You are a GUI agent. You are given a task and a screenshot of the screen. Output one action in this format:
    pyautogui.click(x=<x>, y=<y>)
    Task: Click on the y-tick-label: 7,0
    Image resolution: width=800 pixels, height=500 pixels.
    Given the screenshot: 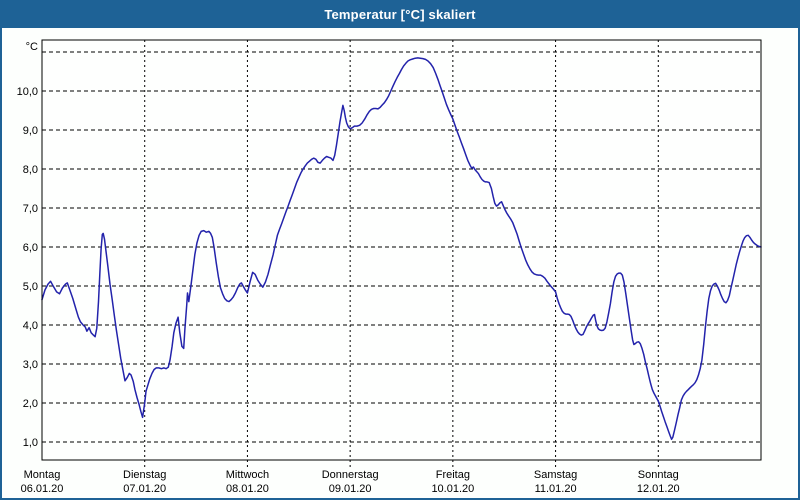 What is the action you would take?
    pyautogui.click(x=30, y=209)
    